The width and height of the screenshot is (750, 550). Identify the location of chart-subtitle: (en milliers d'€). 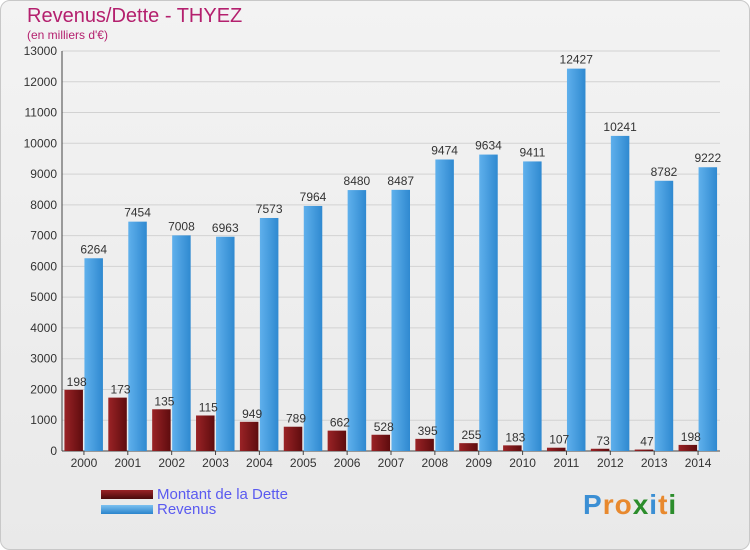
(67, 35).